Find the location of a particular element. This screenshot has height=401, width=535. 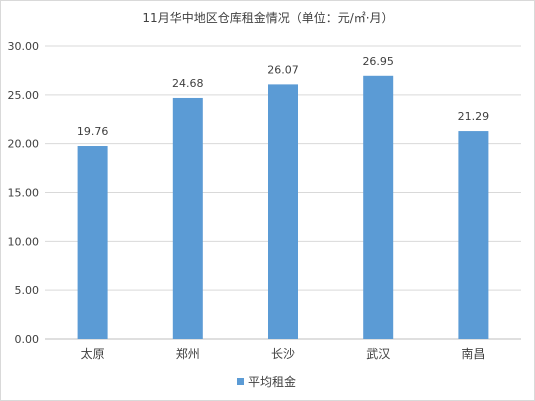

legend-swatch is located at coordinates (240, 381).